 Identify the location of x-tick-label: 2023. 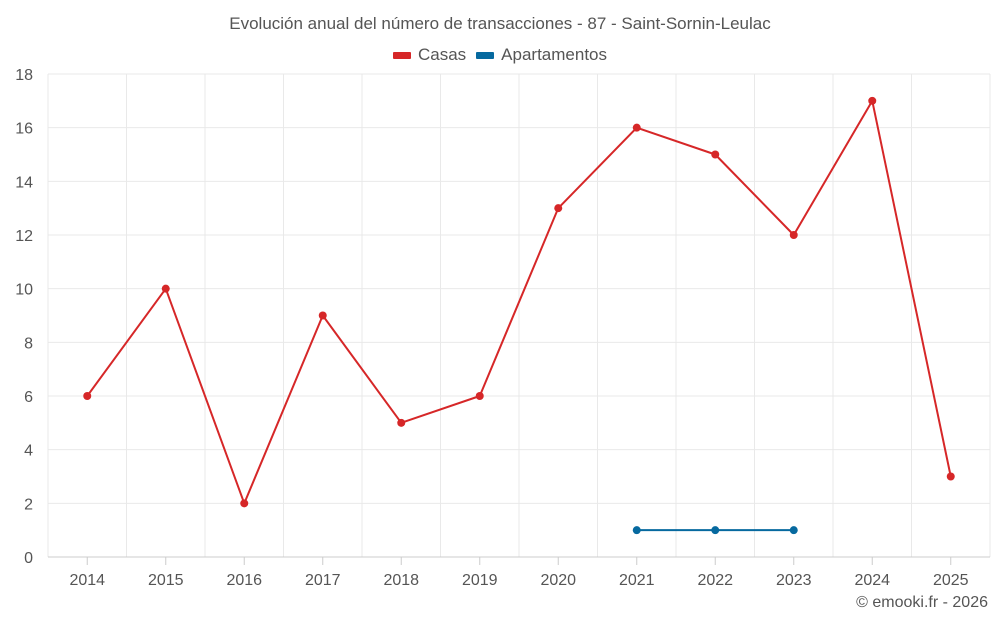
(794, 580).